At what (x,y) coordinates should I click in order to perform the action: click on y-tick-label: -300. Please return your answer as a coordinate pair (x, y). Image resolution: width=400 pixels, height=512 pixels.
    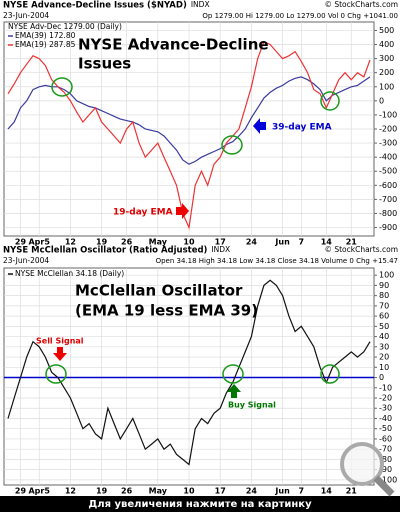
    Looking at the image, I should click on (388, 143).